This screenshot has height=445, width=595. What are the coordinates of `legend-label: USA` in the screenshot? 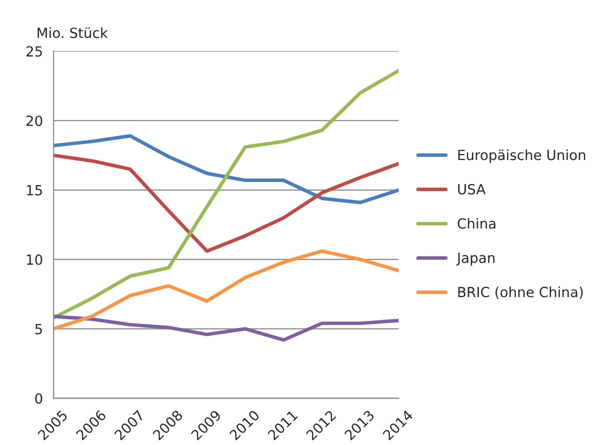 It's located at (472, 189).